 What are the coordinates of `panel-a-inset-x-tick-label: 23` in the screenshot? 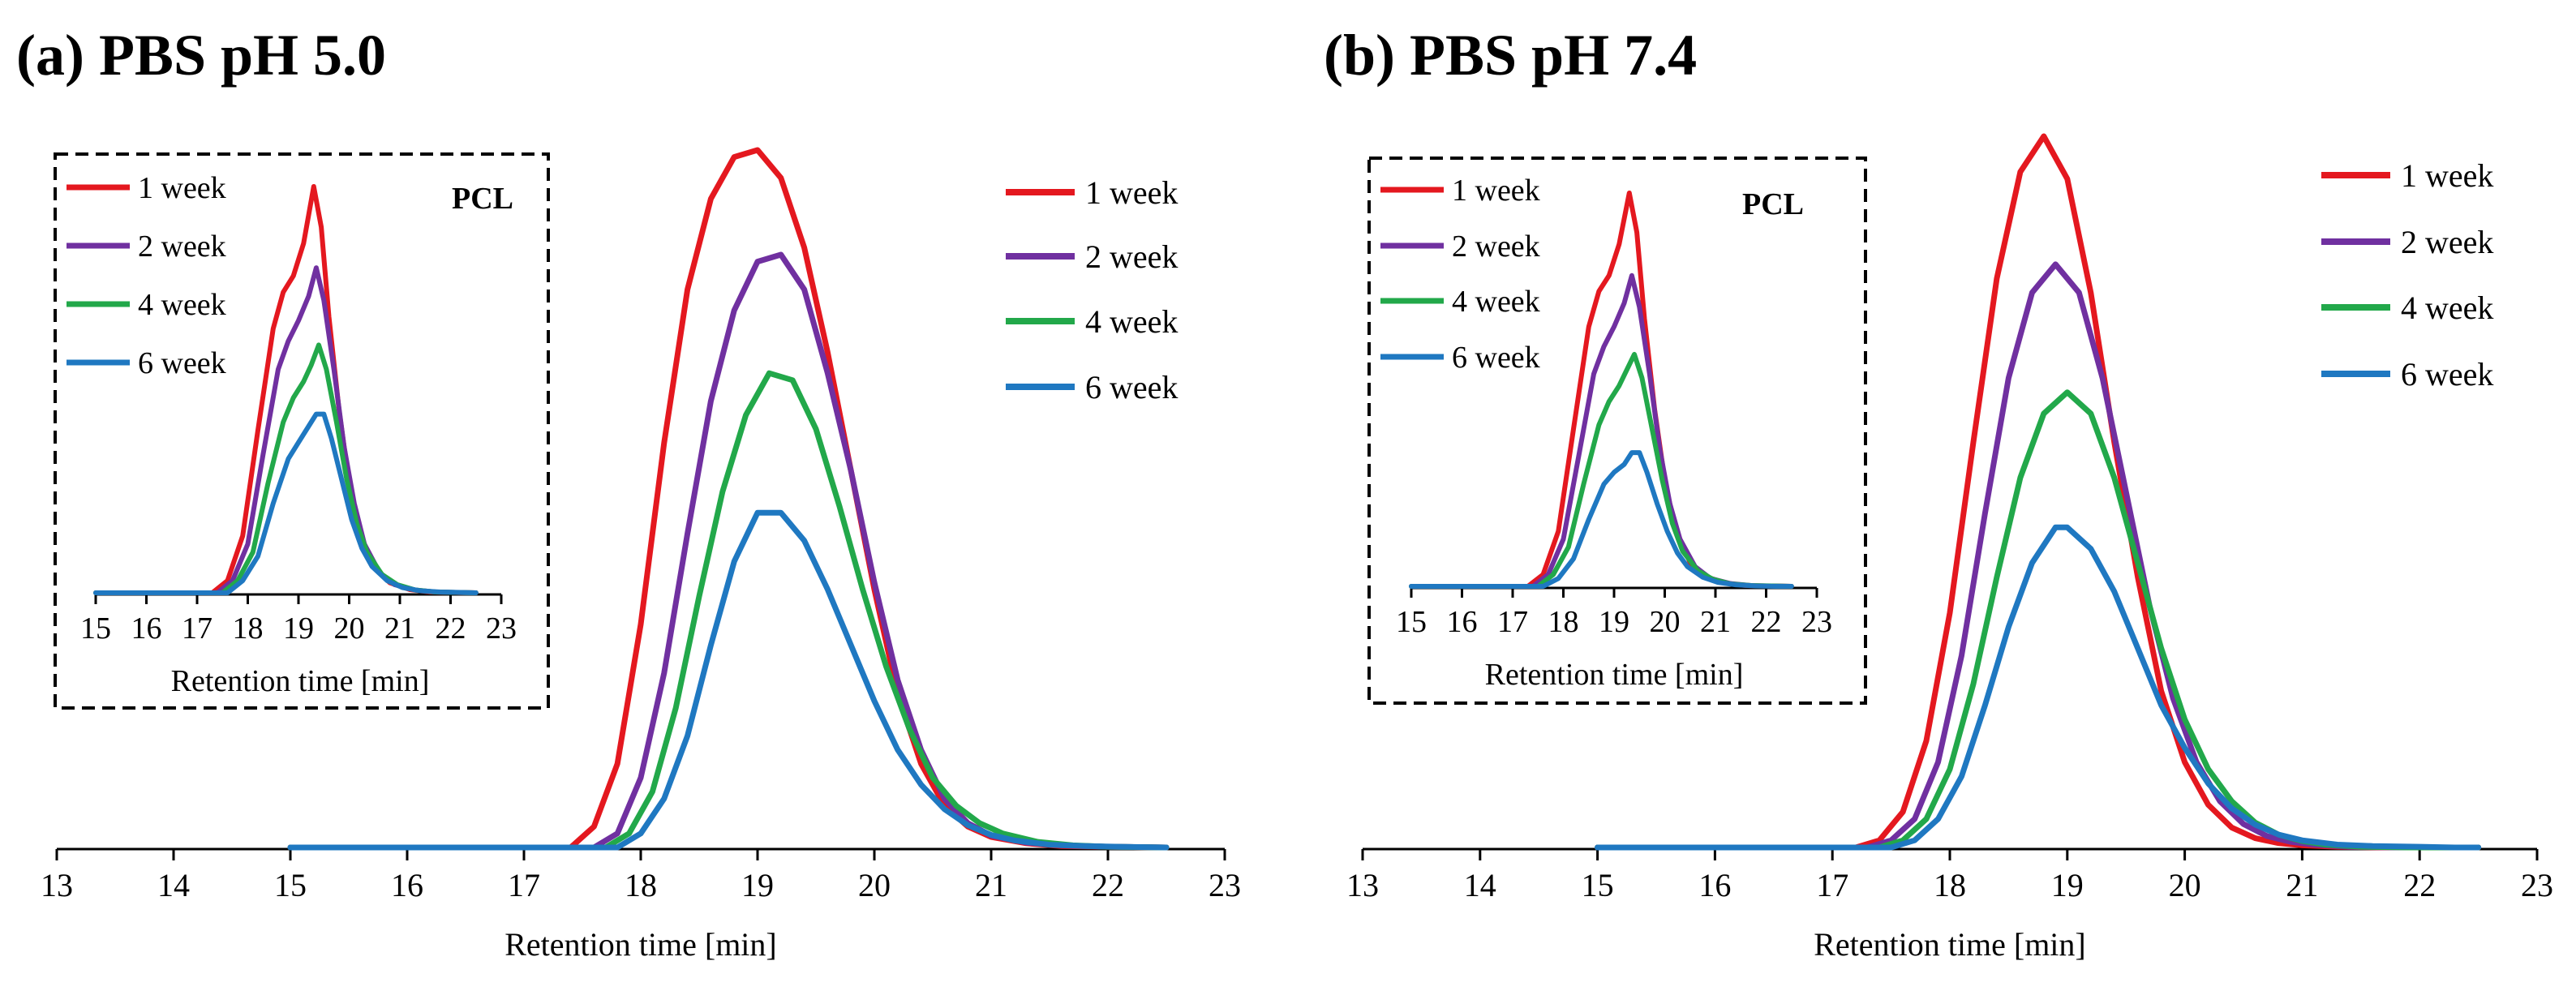 It's located at (502, 628).